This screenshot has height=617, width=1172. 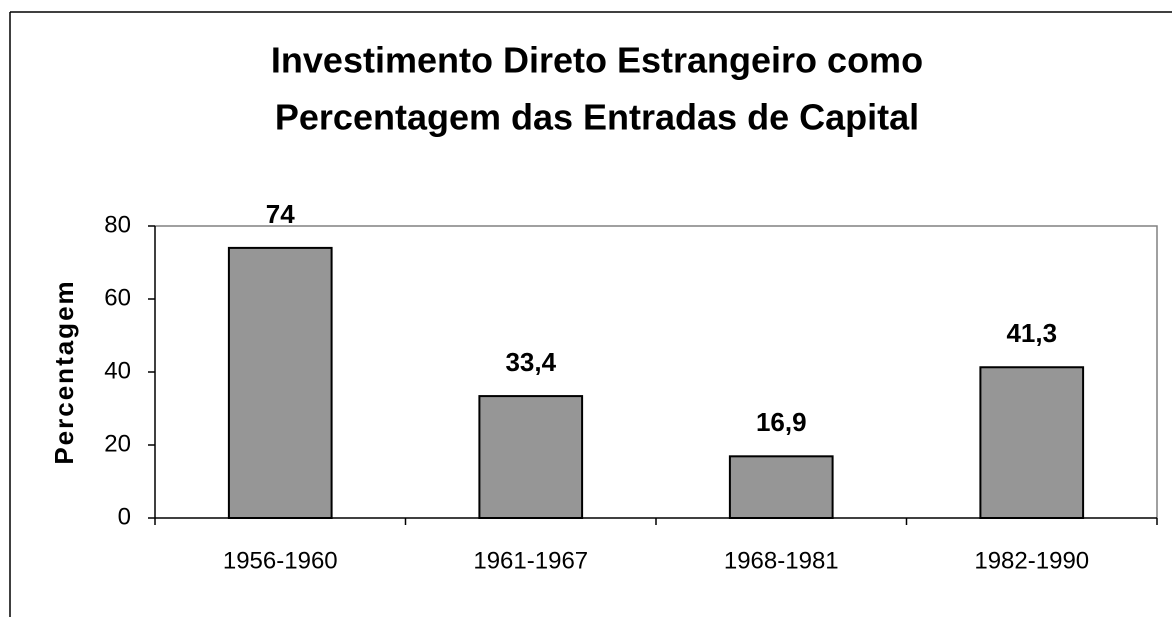 What do you see at coordinates (117, 224) in the screenshot?
I see `y-tick-label: 80` at bounding box center [117, 224].